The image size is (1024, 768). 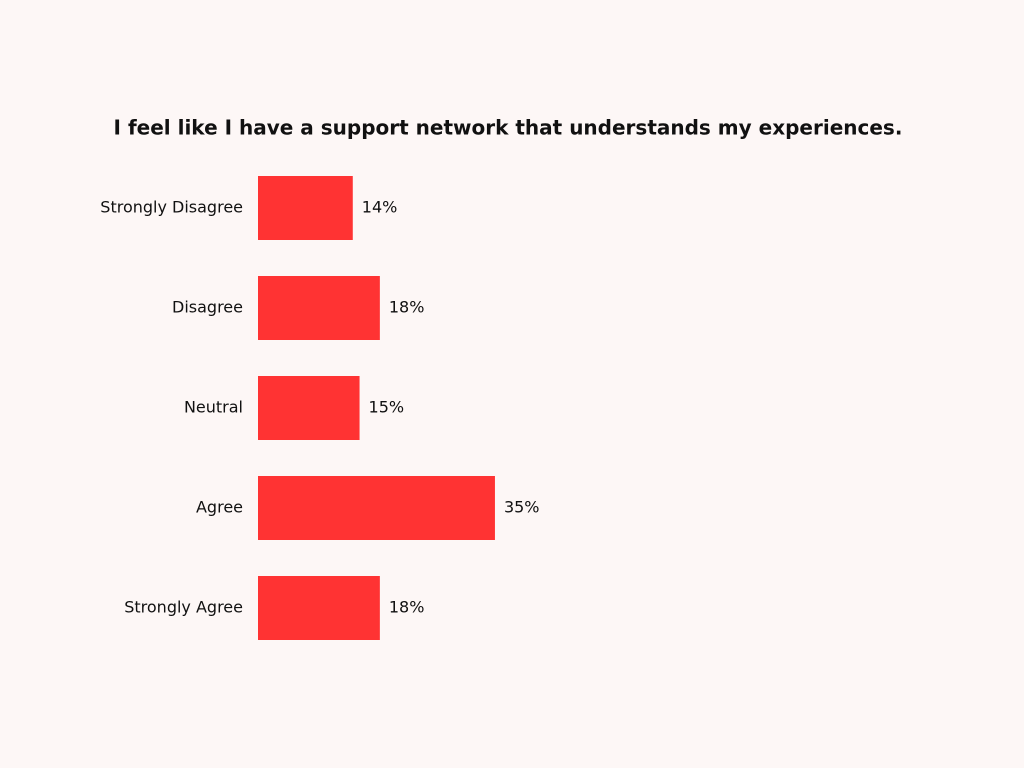 I want to click on category-label: Strongly Agree, so click(x=183, y=607).